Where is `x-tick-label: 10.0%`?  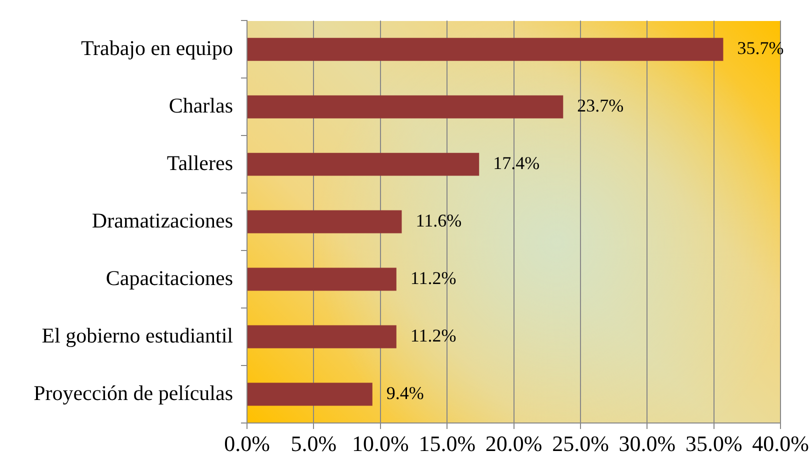
x-tick-label: 10.0% is located at coordinates (380, 443).